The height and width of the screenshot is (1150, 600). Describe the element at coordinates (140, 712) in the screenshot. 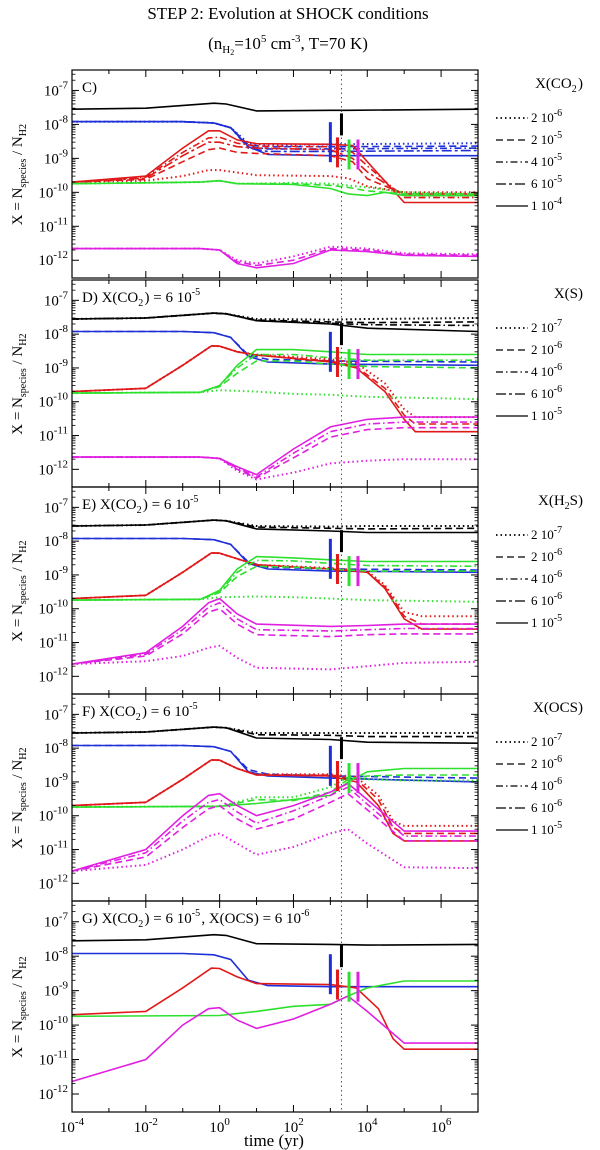

I see `panel-title: F) X(CO2 ) = 6 10-5` at that location.